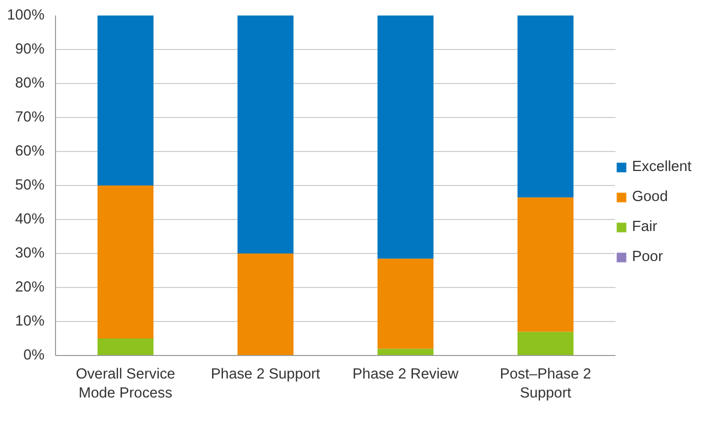  Describe the element at coordinates (265, 374) in the screenshot. I see `x-tick-label: Phase 2 Support` at that location.